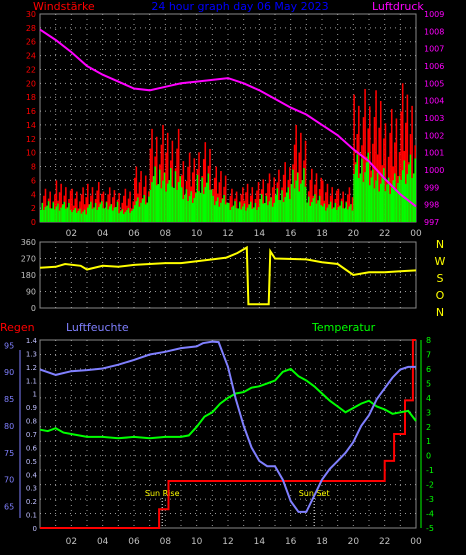 The image size is (466, 555). What do you see at coordinates (9, 372) in the screenshot?
I see `humidity-tick-label: 90` at bounding box center [9, 372].